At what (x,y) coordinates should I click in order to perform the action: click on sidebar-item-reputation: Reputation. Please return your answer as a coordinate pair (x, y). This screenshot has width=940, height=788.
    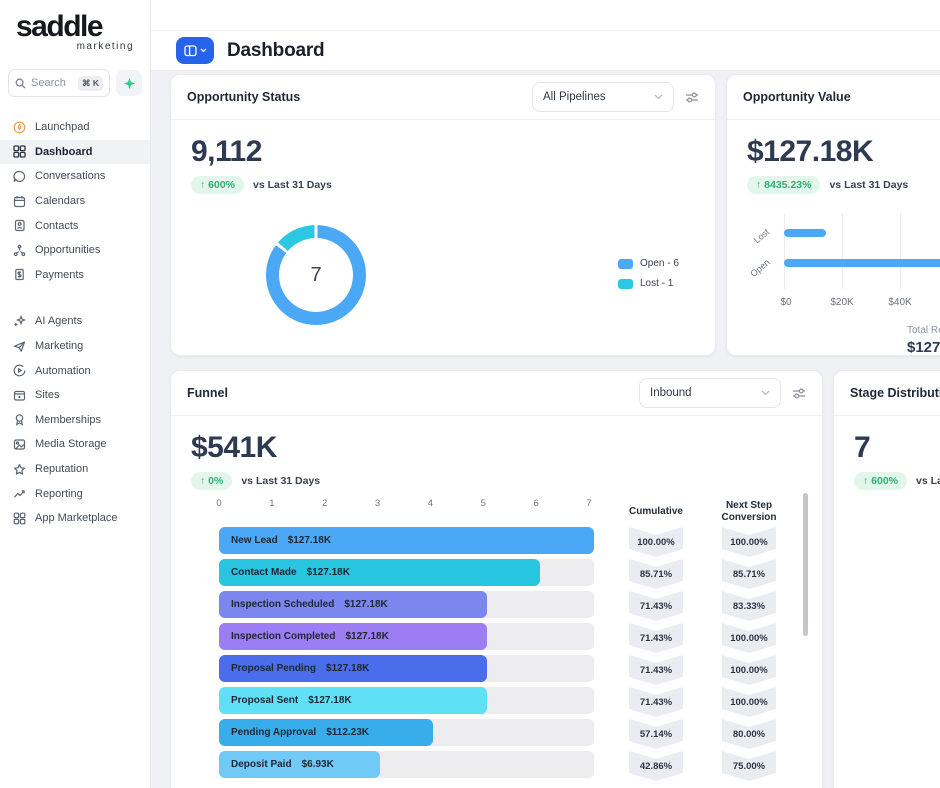
    Looking at the image, I should click on (75, 469).